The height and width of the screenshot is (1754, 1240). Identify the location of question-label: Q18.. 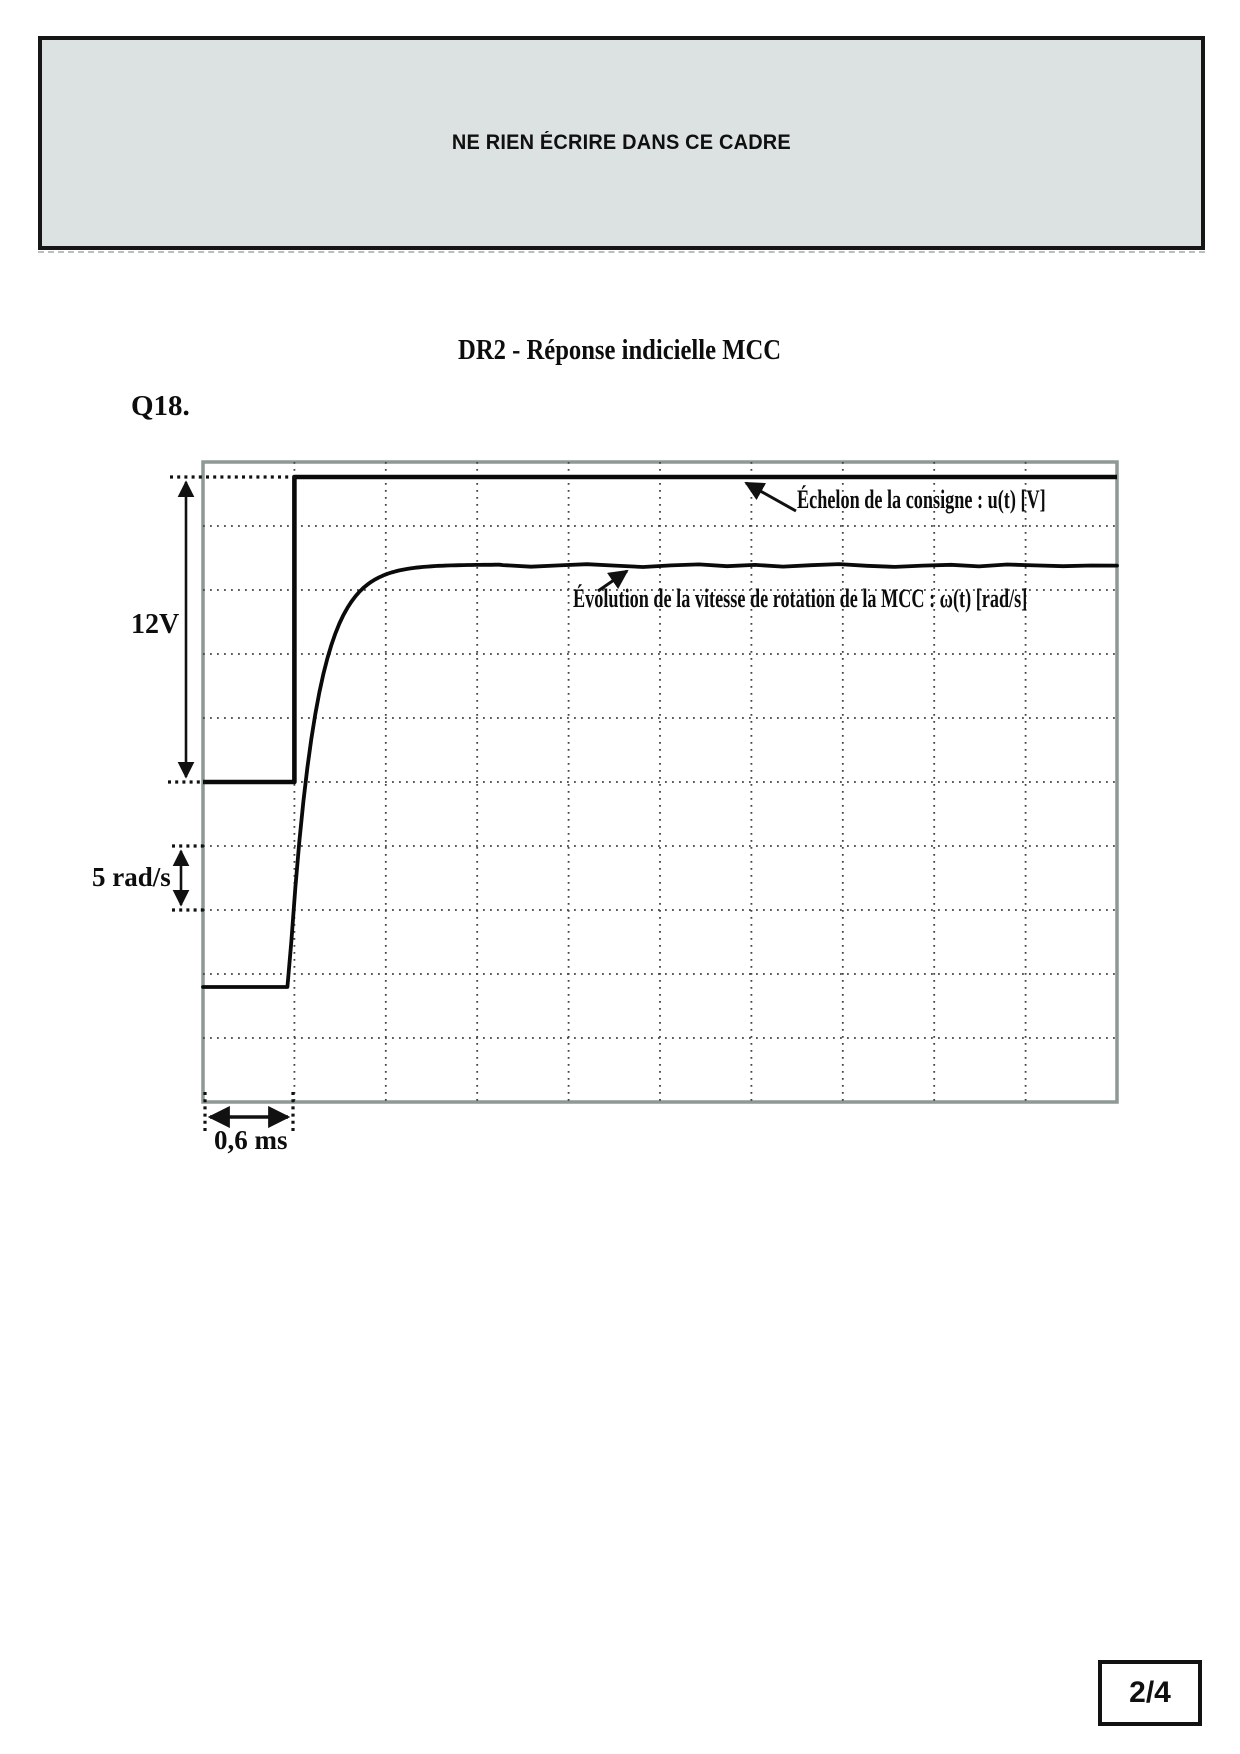
(160, 406).